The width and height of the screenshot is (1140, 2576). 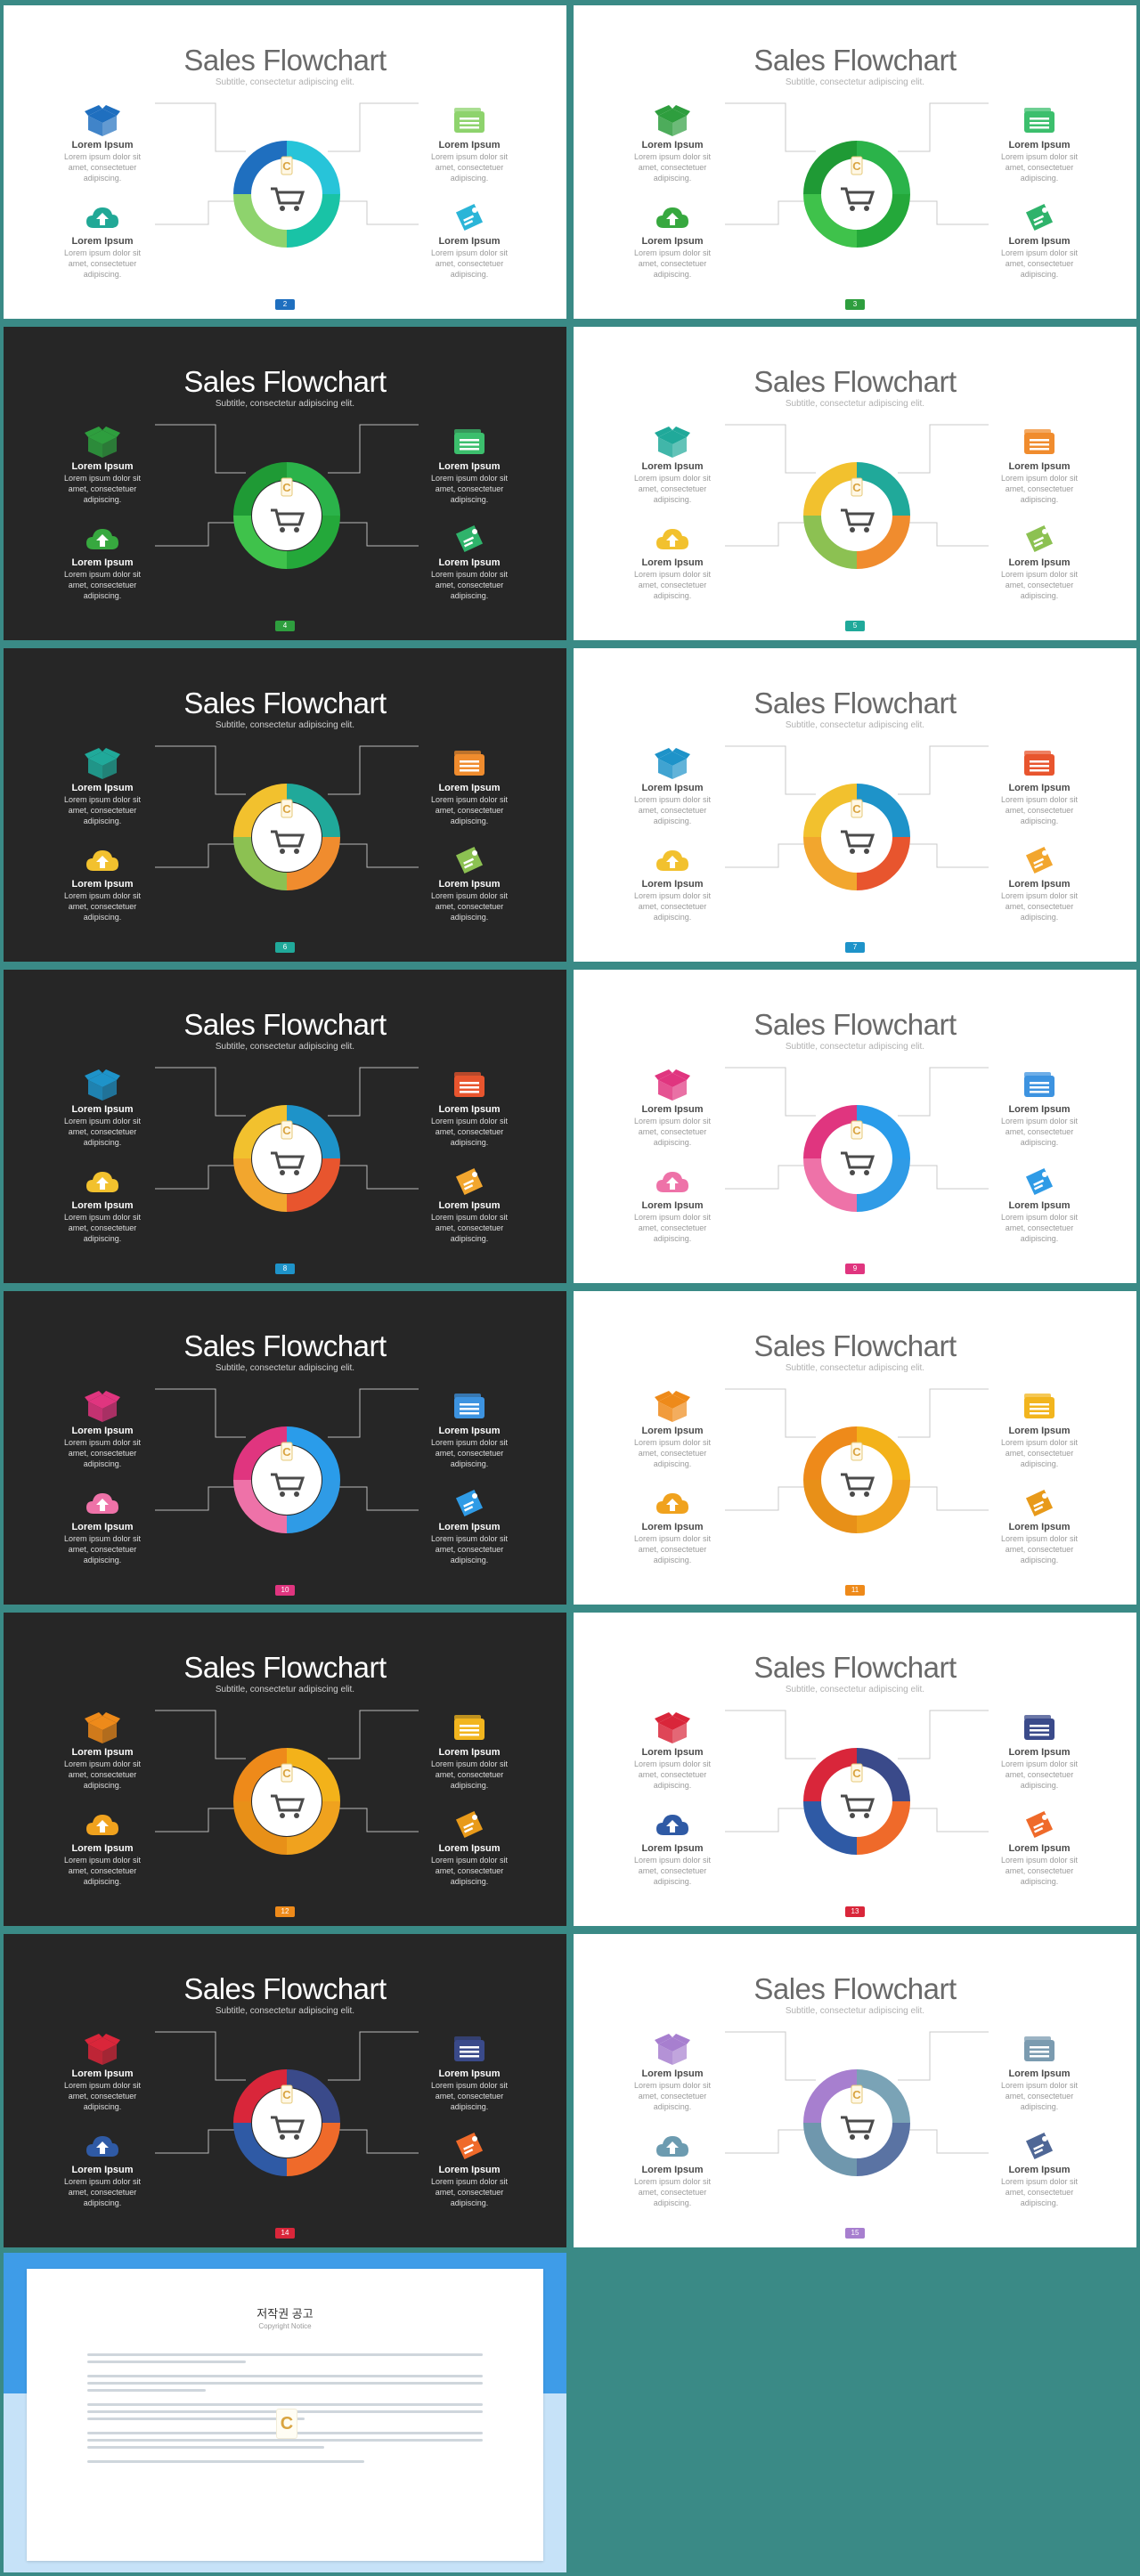 What do you see at coordinates (285, 304) in the screenshot?
I see `page-number: 2` at bounding box center [285, 304].